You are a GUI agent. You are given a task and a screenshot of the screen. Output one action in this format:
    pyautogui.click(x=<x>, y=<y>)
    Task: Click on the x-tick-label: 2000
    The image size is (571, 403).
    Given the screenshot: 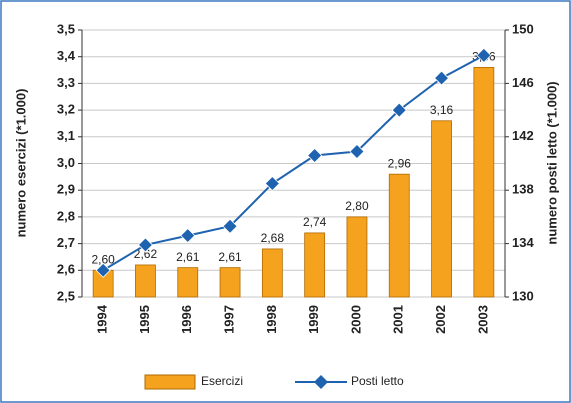 What is the action you would take?
    pyautogui.click(x=355, y=319)
    